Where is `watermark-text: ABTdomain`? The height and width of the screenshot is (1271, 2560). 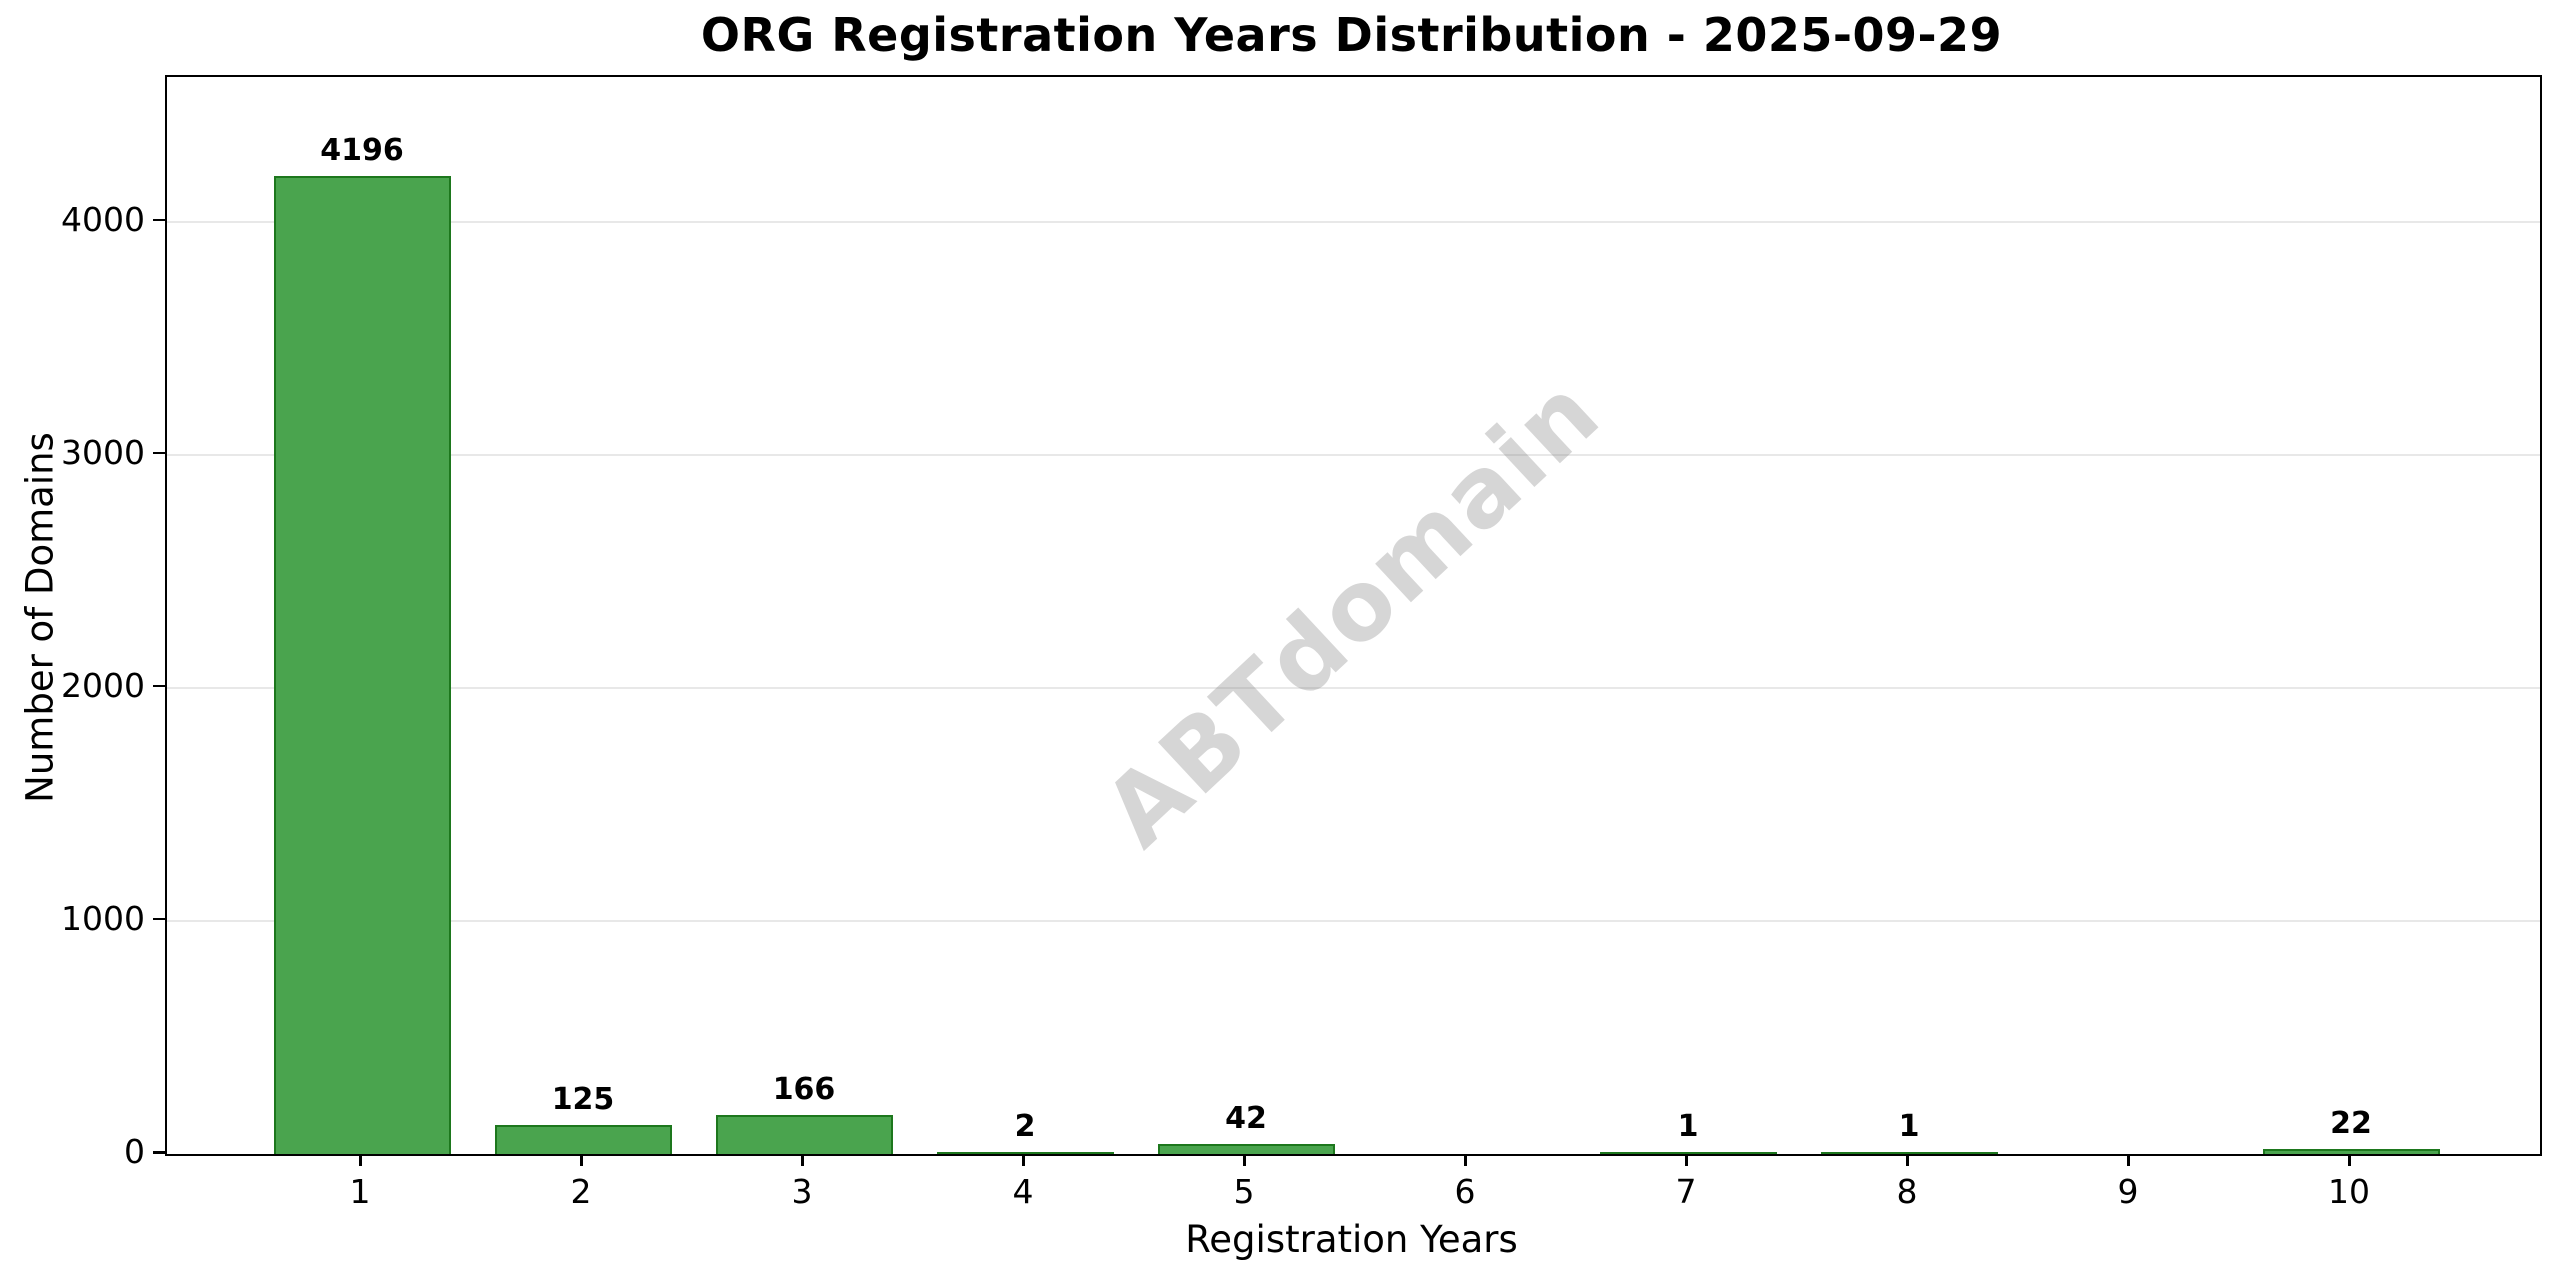 watermark-text: ABTdomain is located at coordinates (1352, 612).